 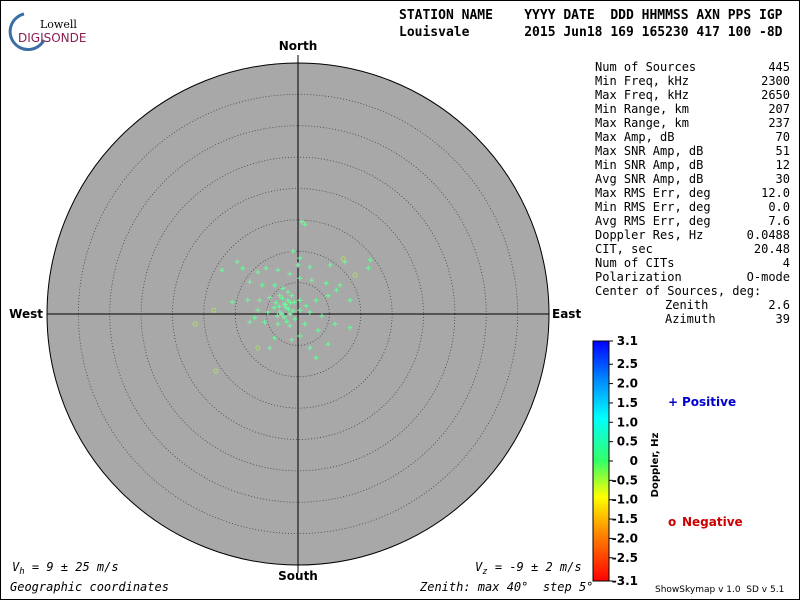 I want to click on stat-label: Num of CITs, so click(x=634, y=263).